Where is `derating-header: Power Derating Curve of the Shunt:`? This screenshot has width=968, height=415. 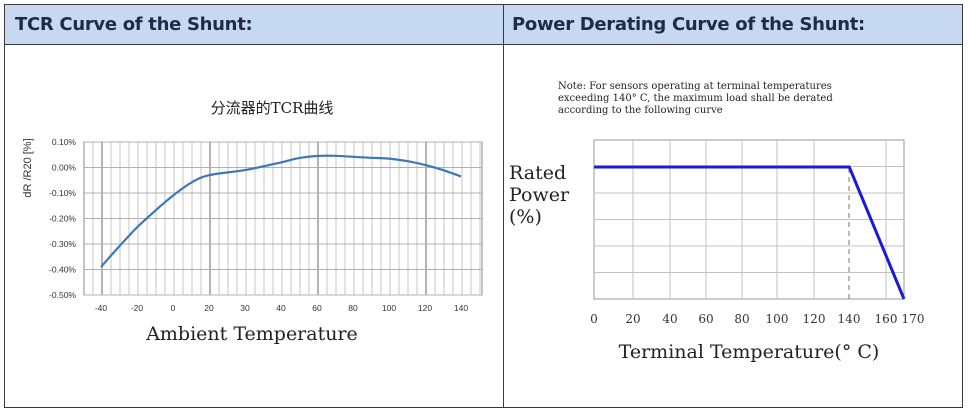
derating-header: Power Derating Curve of the Shunt: is located at coordinates (733, 24).